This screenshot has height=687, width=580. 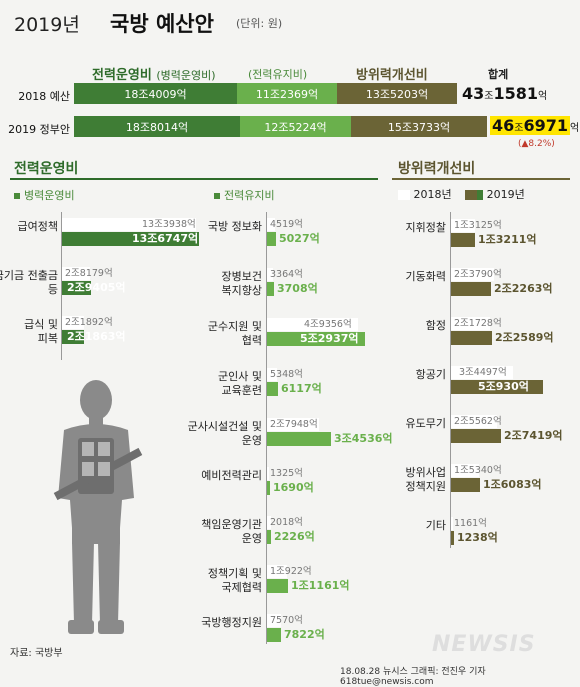 What do you see at coordinates (515, 93) in the screenshot?
I see `total-2018-rest: 1581` at bounding box center [515, 93].